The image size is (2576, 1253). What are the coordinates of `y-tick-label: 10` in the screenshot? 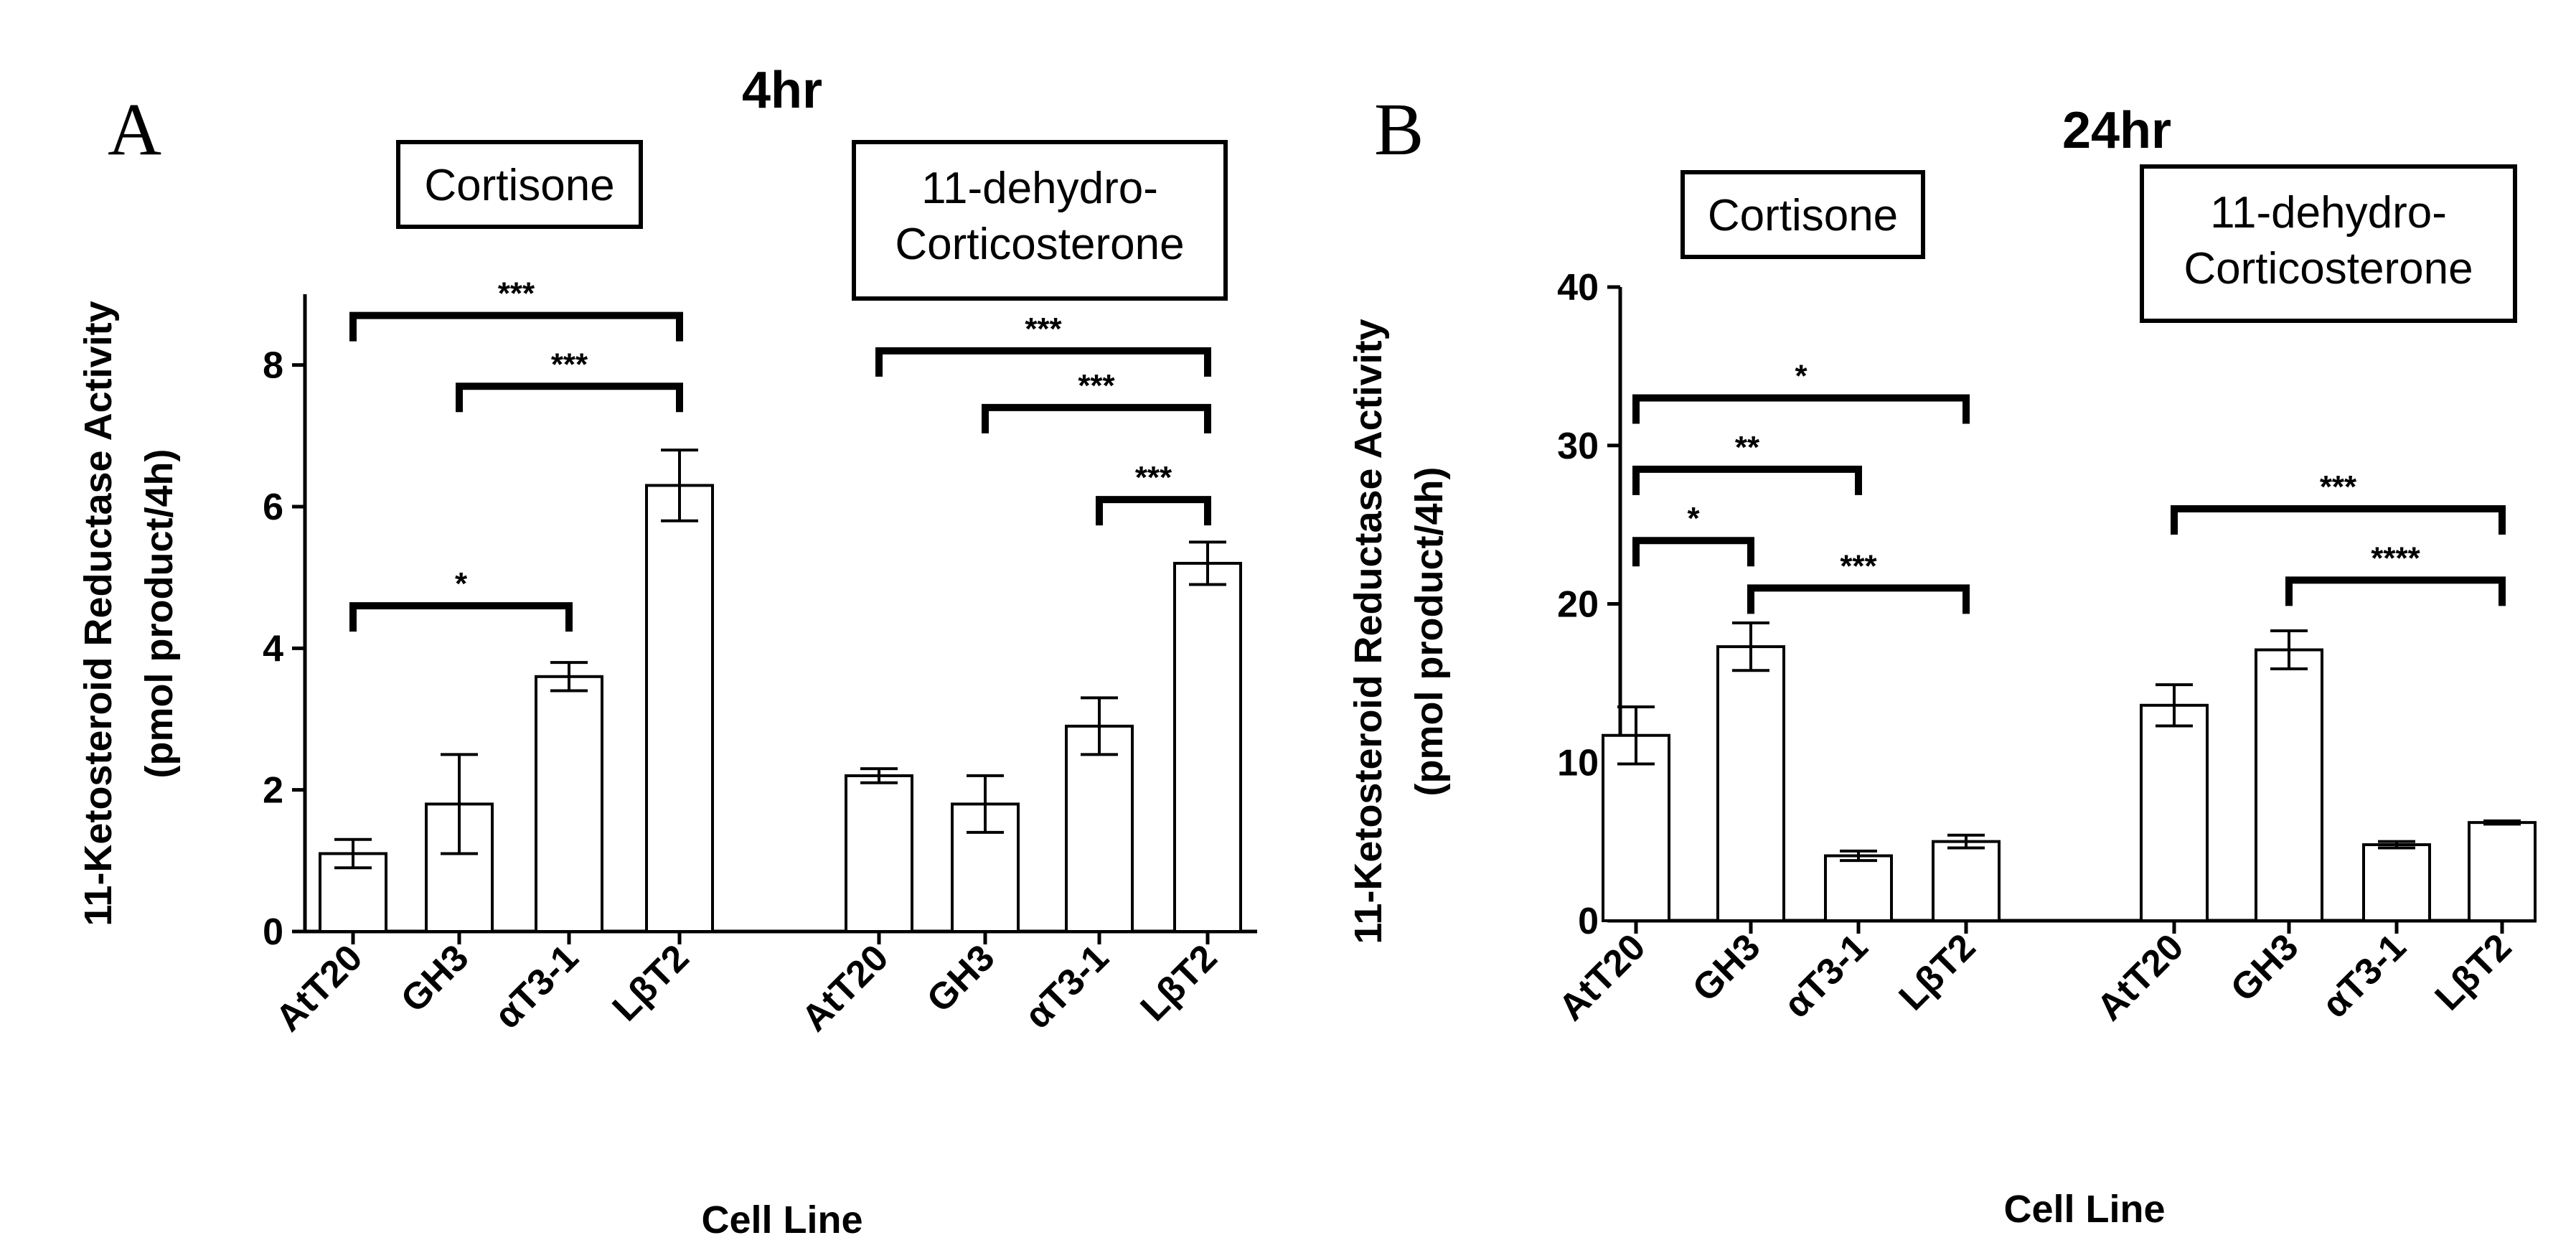 It's located at (1578, 763).